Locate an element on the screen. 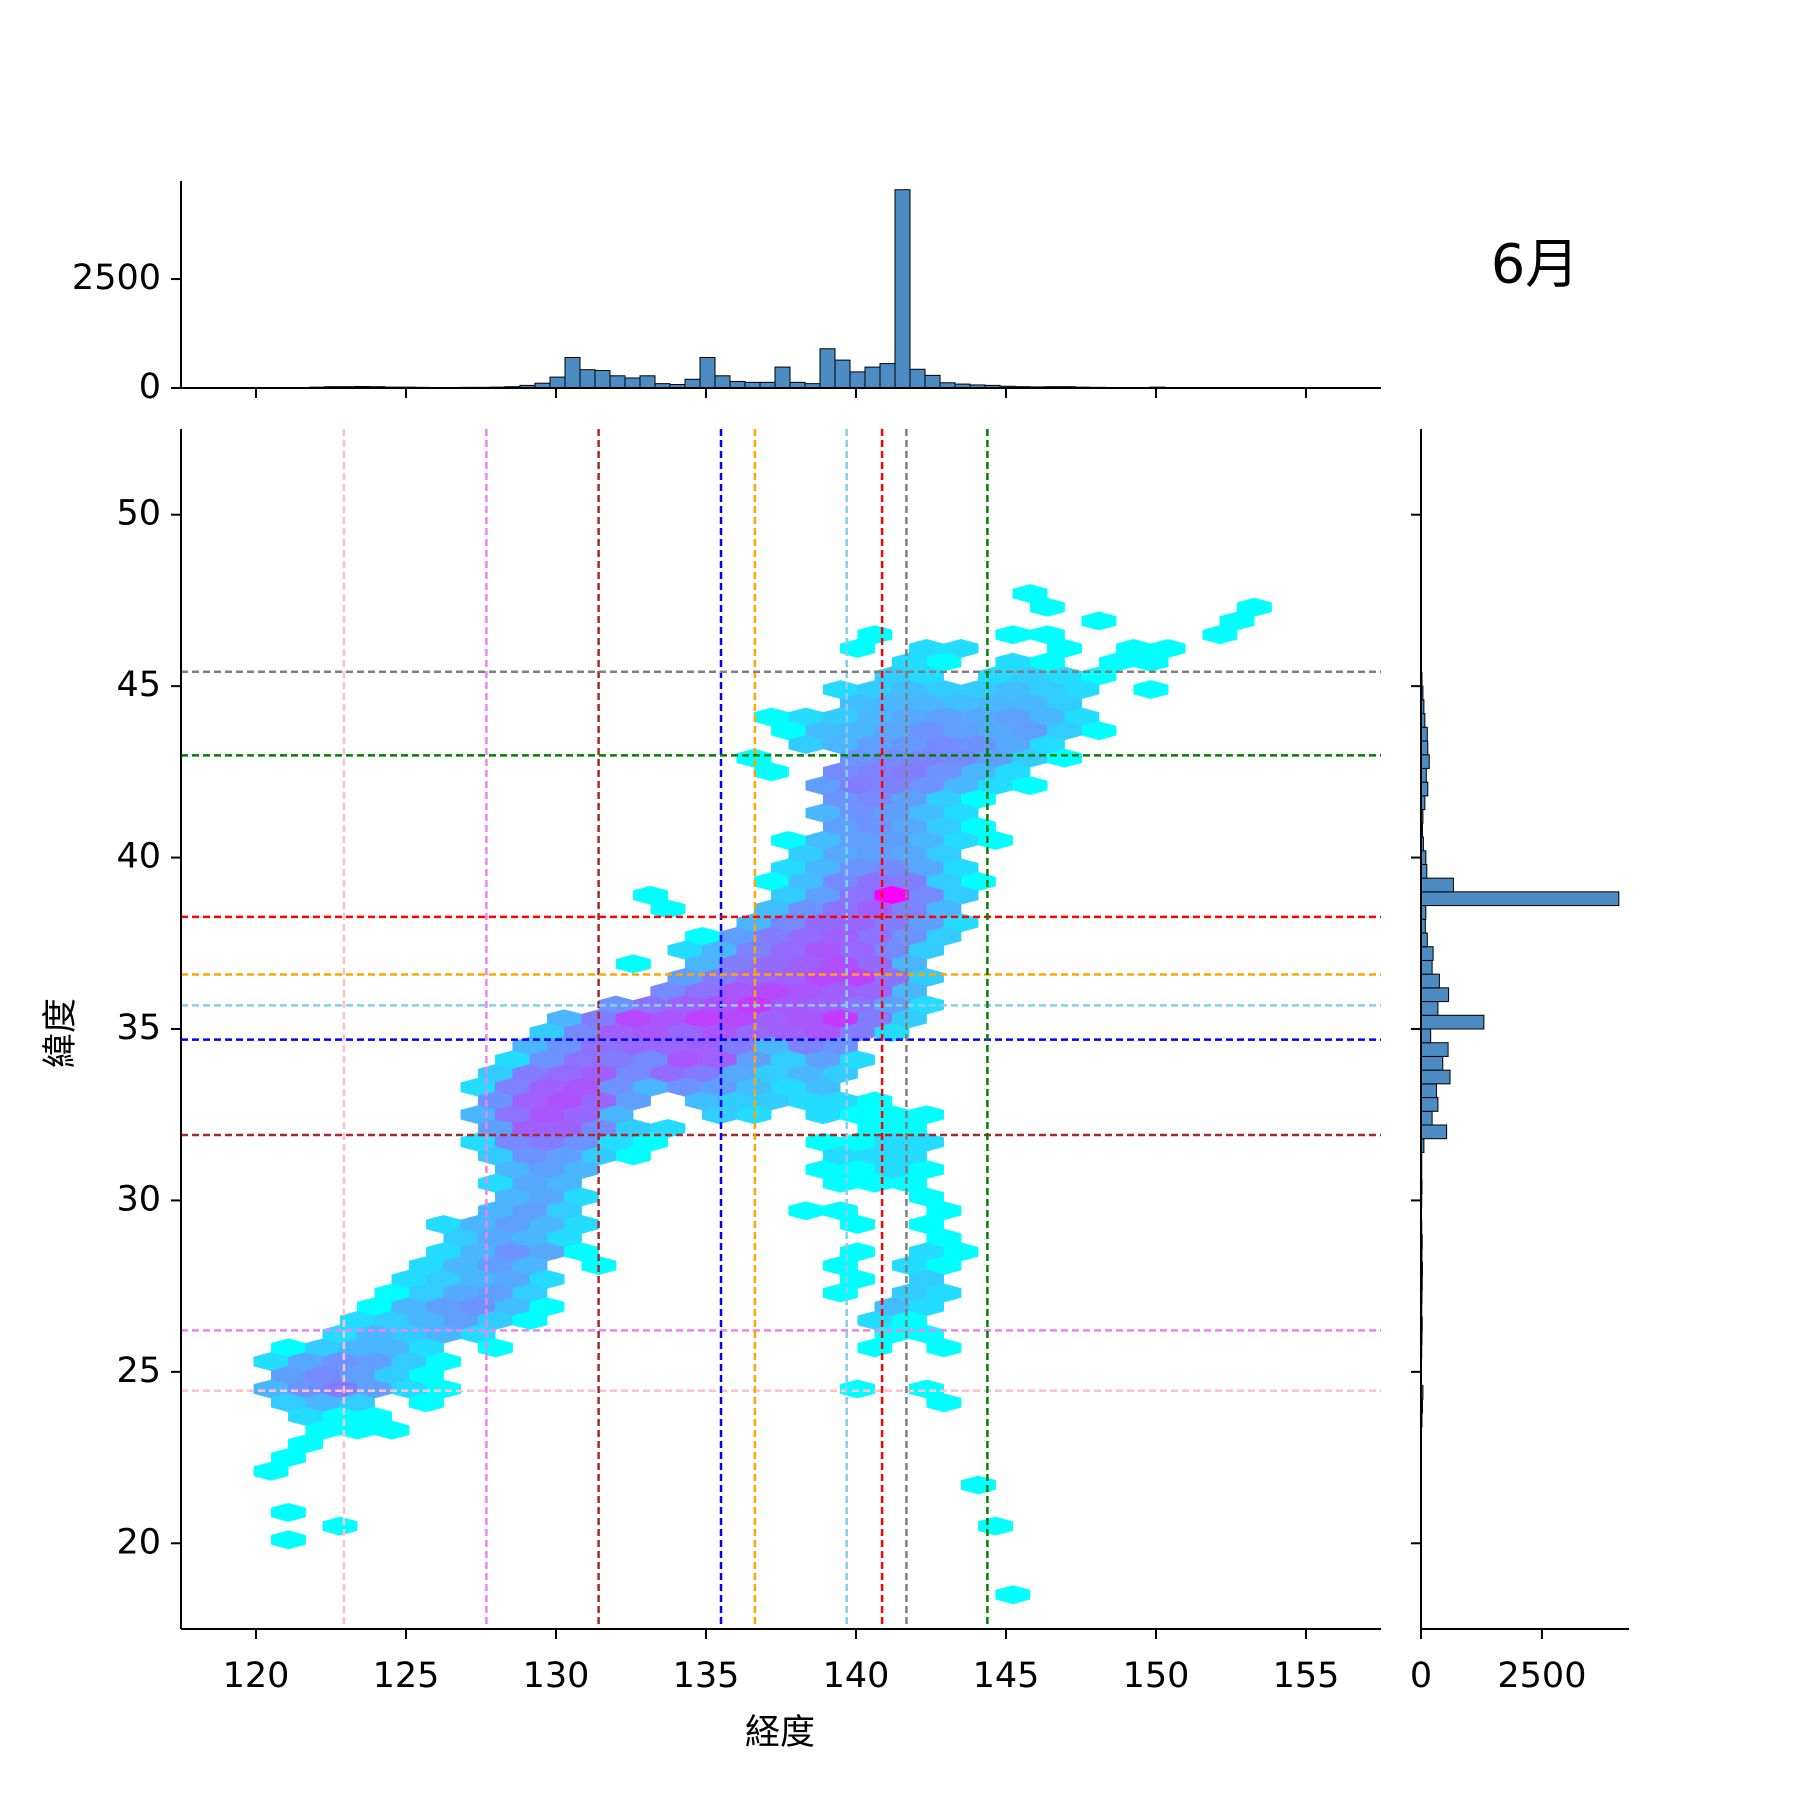 The width and height of the screenshot is (1800, 1800). y-tick-label: 0 is located at coordinates (150, 387).